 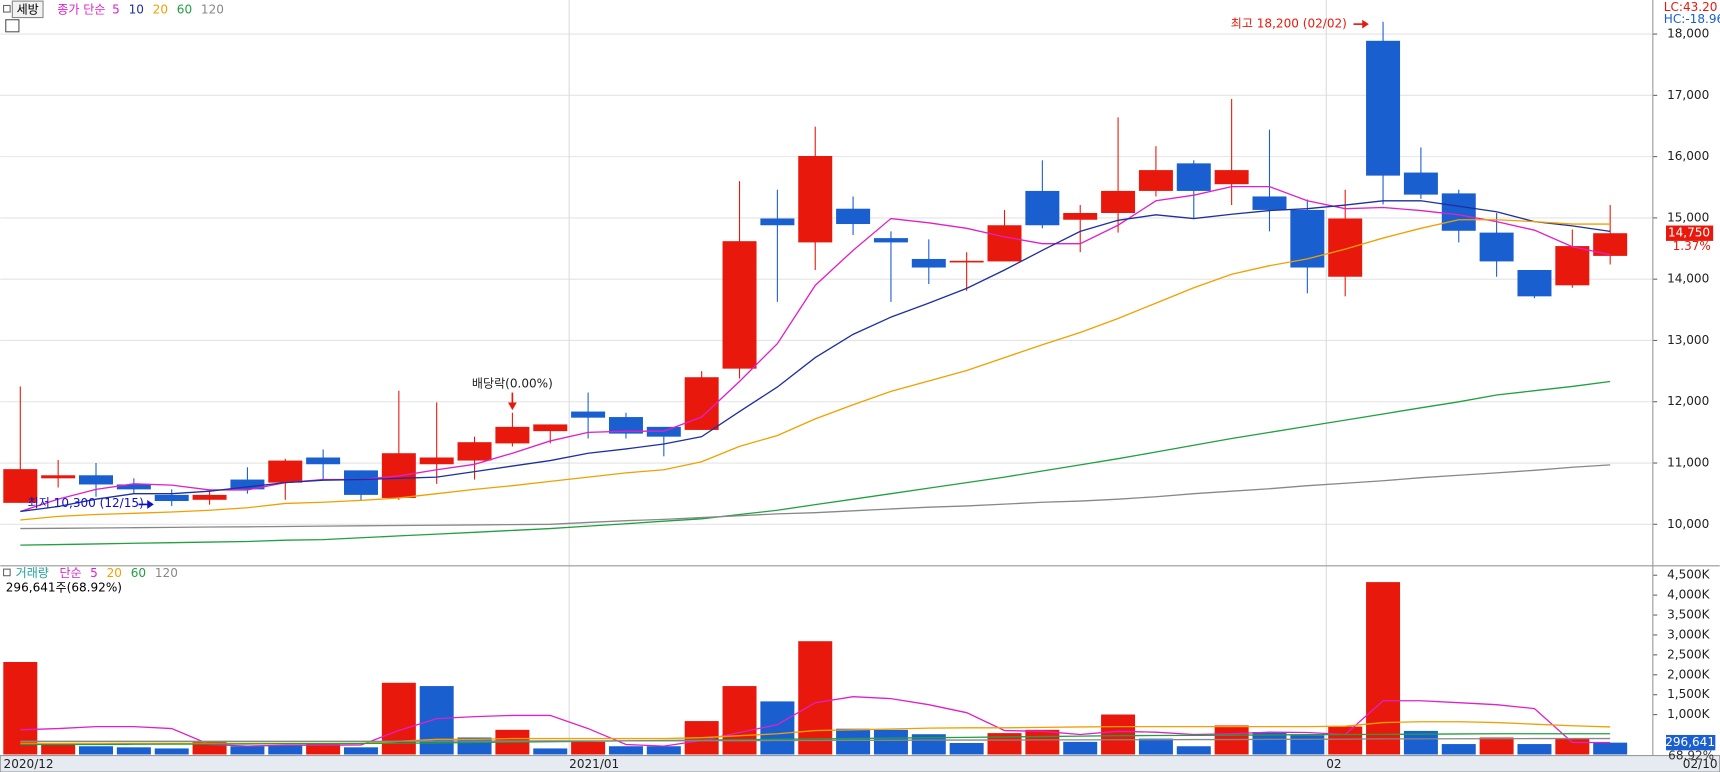 I want to click on high-annotation: 최고 18,200 (02/02), so click(x=1289, y=24).